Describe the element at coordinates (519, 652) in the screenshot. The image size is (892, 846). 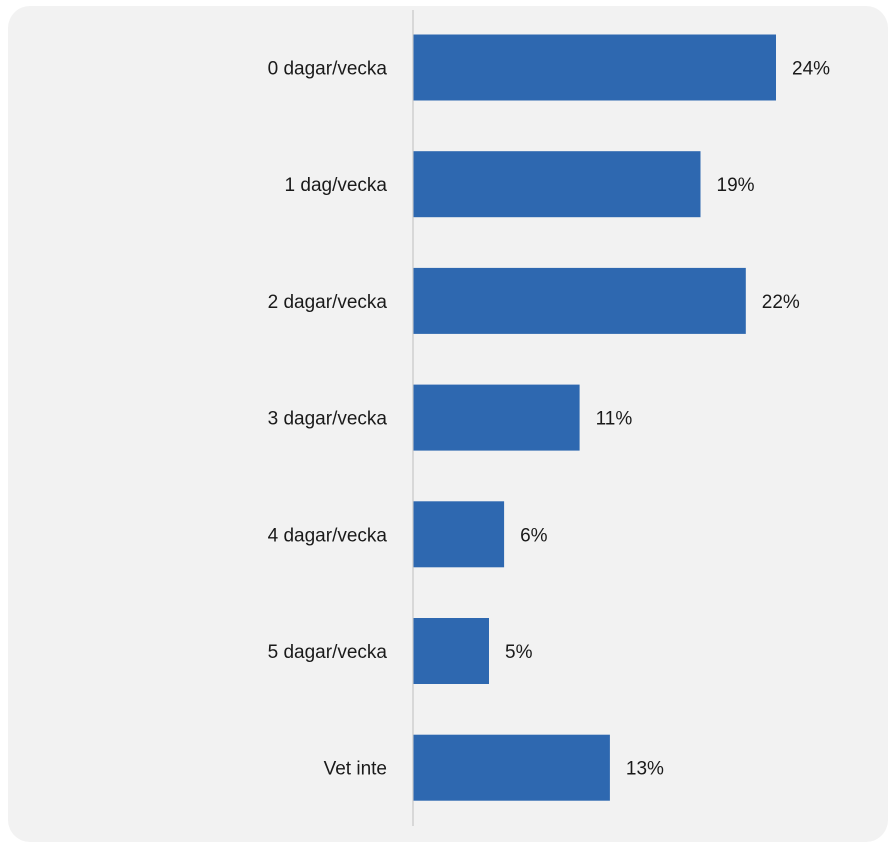
I see `value-label-5: 5%` at that location.